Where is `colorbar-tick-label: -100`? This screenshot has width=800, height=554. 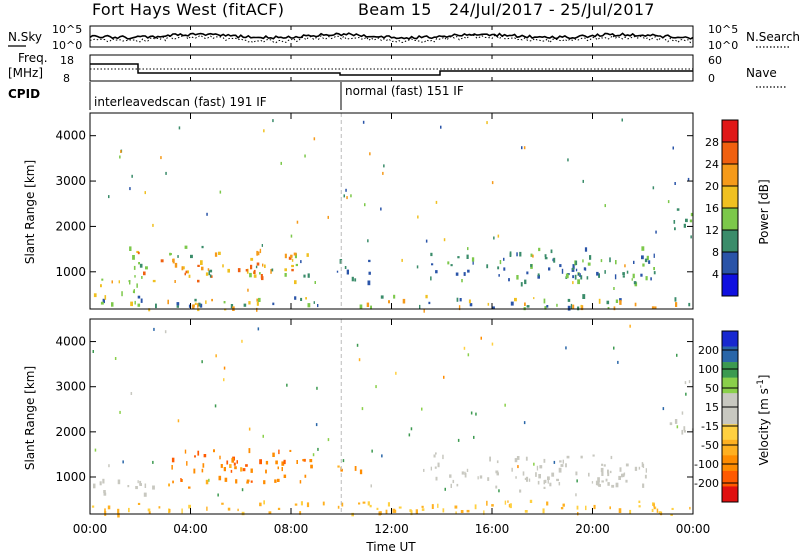
colorbar-tick-label: -100 is located at coordinates (706, 464).